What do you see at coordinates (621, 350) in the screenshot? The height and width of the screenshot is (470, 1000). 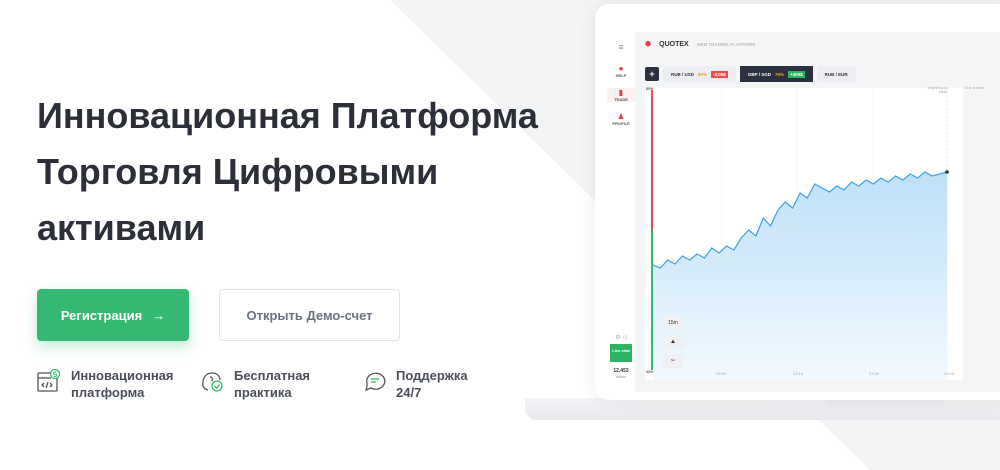 I see `live-chat-label: Live chat` at bounding box center [621, 350].